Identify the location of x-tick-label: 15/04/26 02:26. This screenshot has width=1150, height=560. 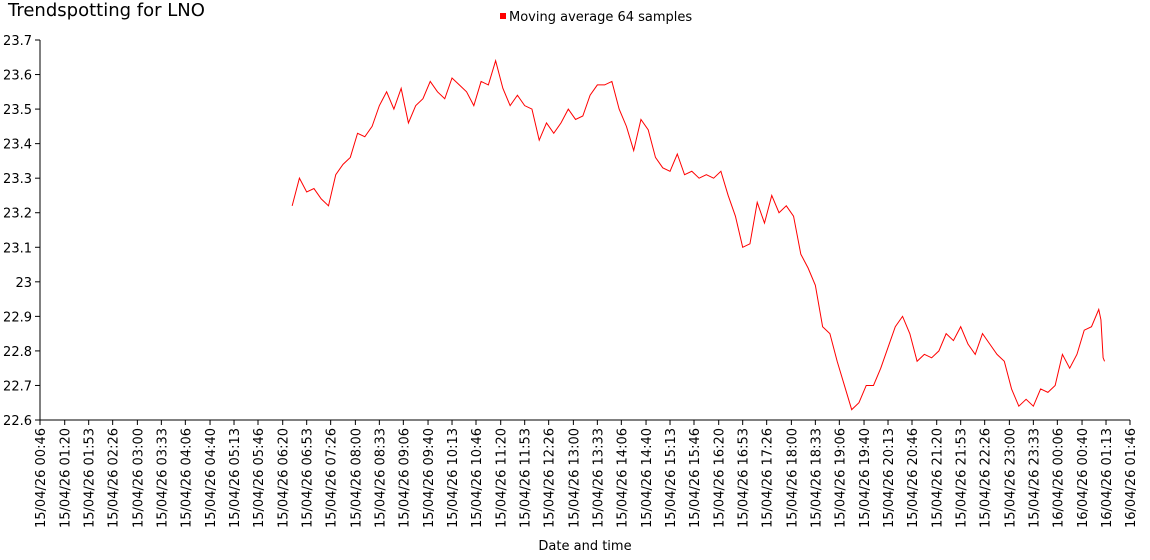
(114, 478).